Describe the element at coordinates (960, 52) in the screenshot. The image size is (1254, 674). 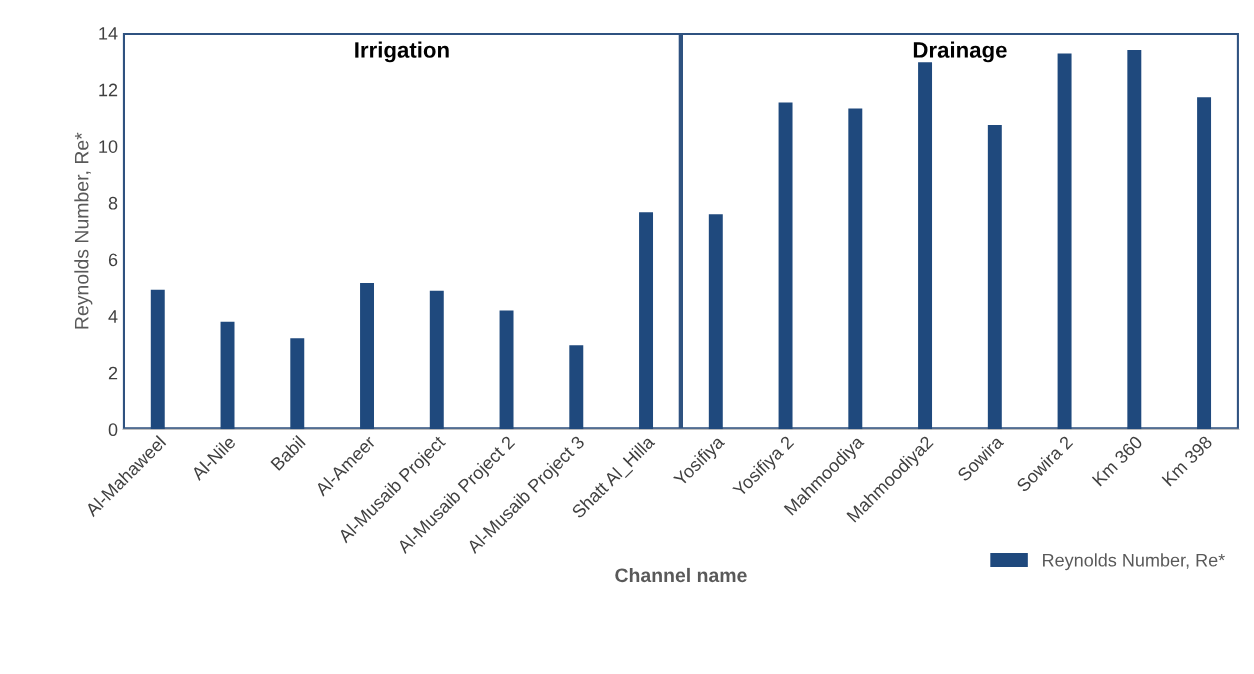
I see `band-label: Drainage` at that location.